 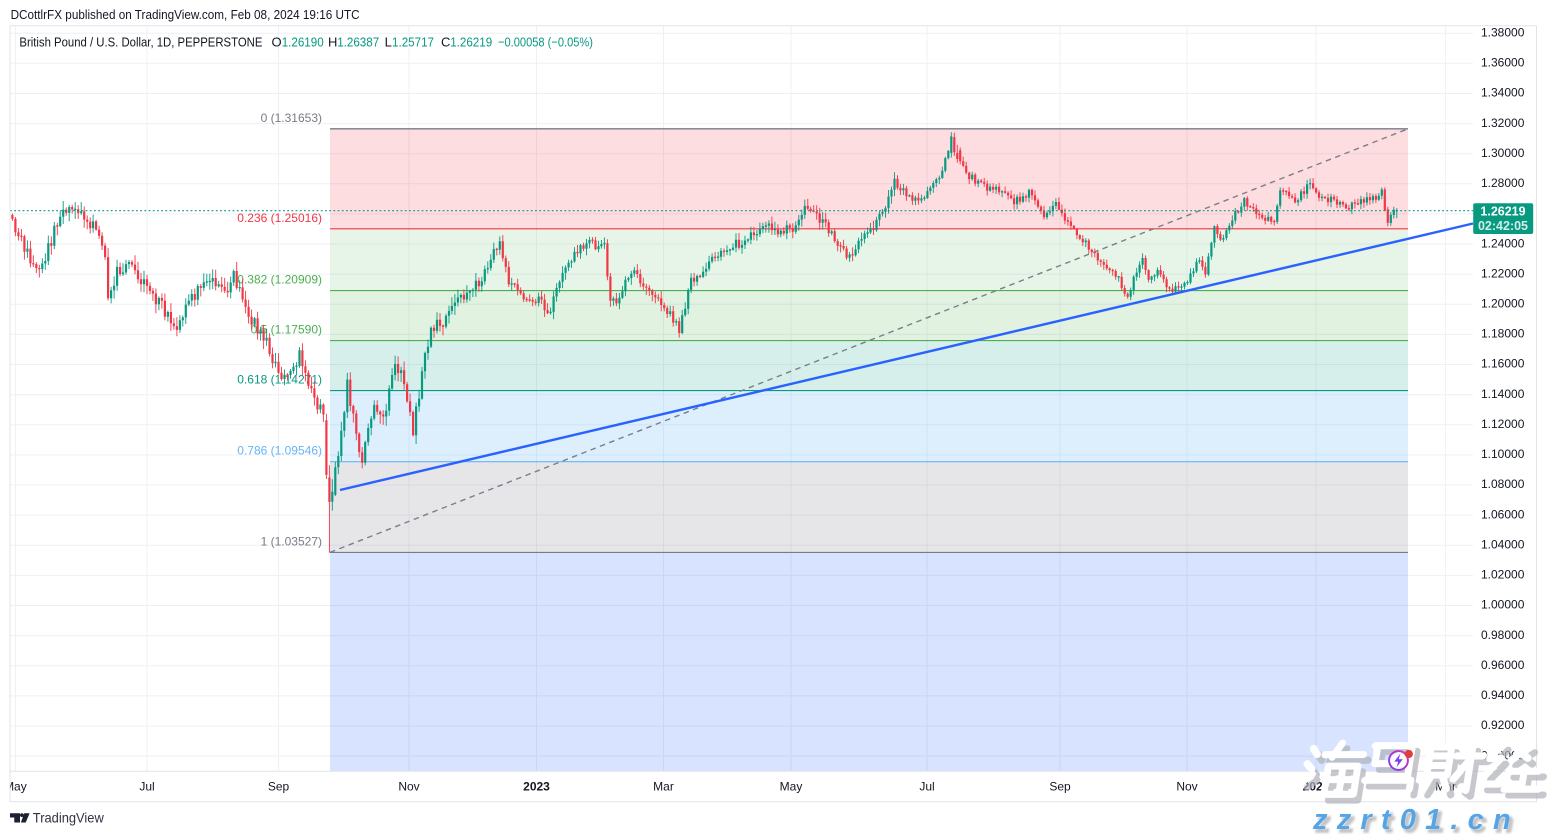 I want to click on svg-text: 0.98000, so click(x=1503, y=635).